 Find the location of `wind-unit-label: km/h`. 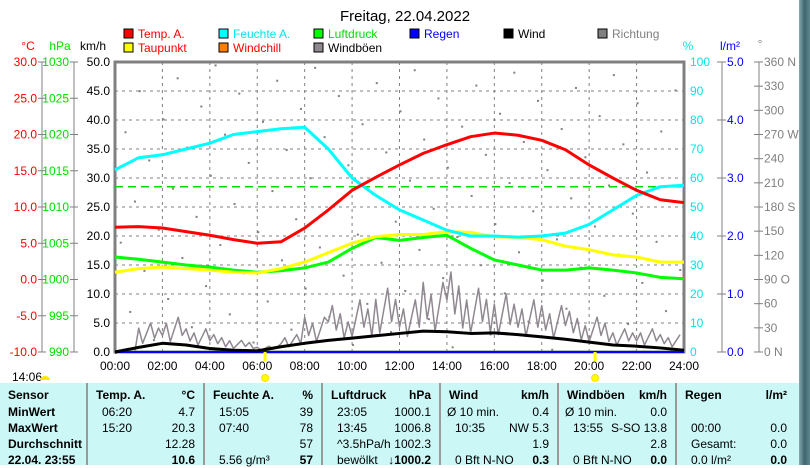

wind-unit-label: km/h is located at coordinates (93, 46).